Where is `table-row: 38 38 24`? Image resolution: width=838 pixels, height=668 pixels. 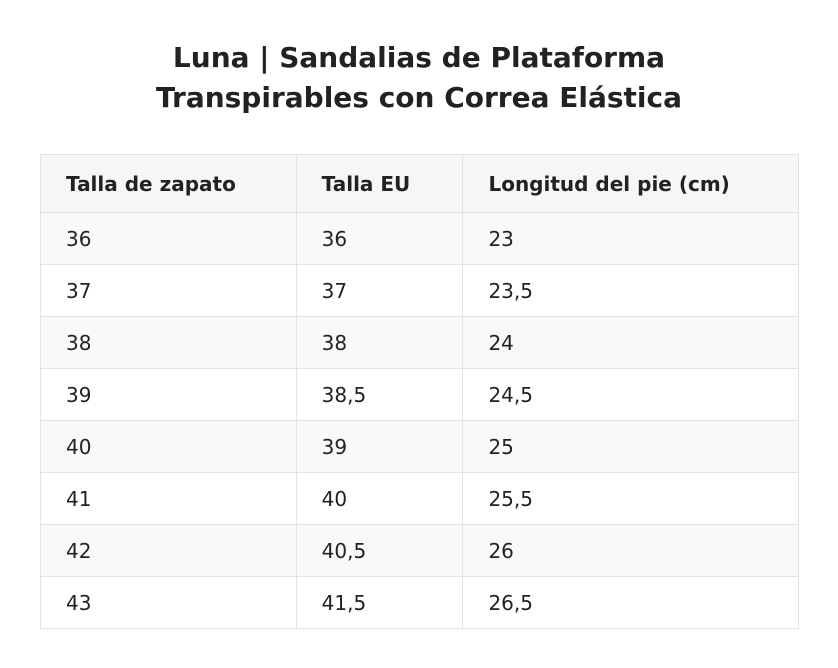
table-row: 38 38 24 is located at coordinates (419, 342).